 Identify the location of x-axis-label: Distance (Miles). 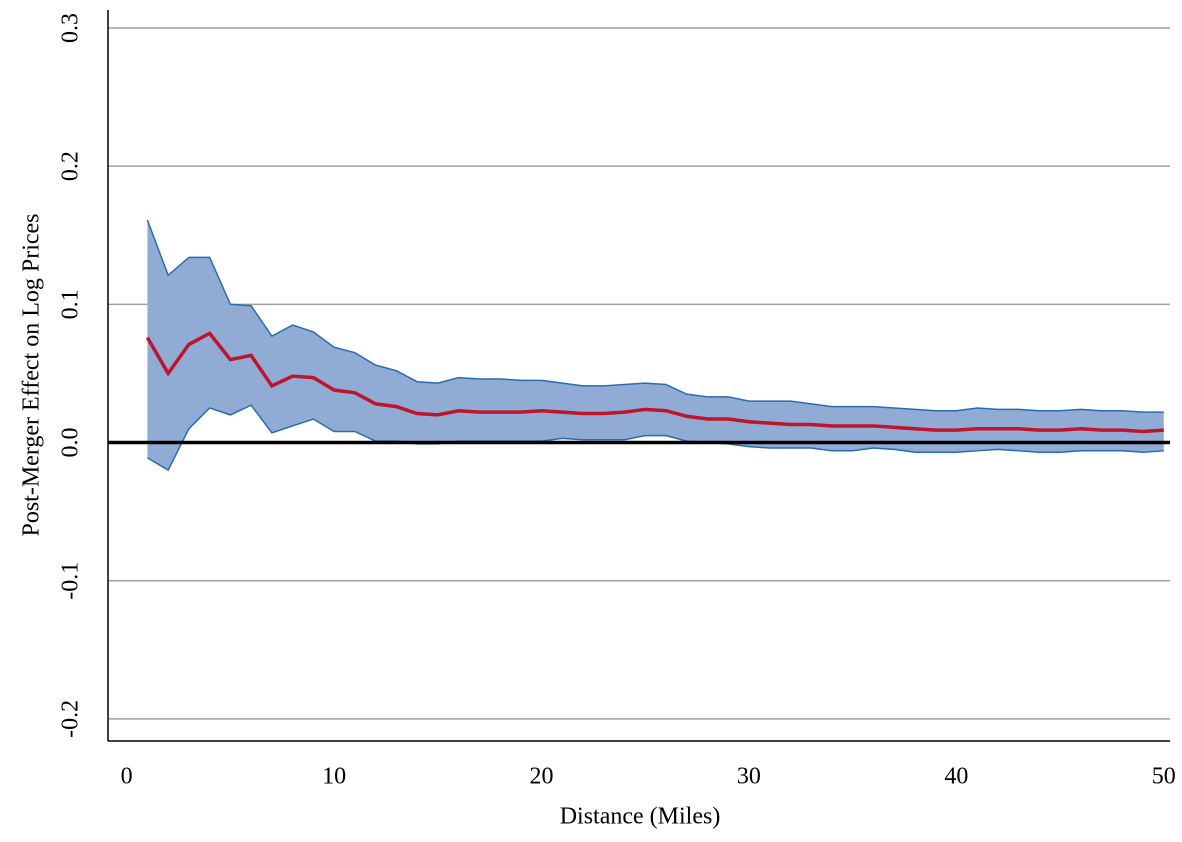
(640, 817).